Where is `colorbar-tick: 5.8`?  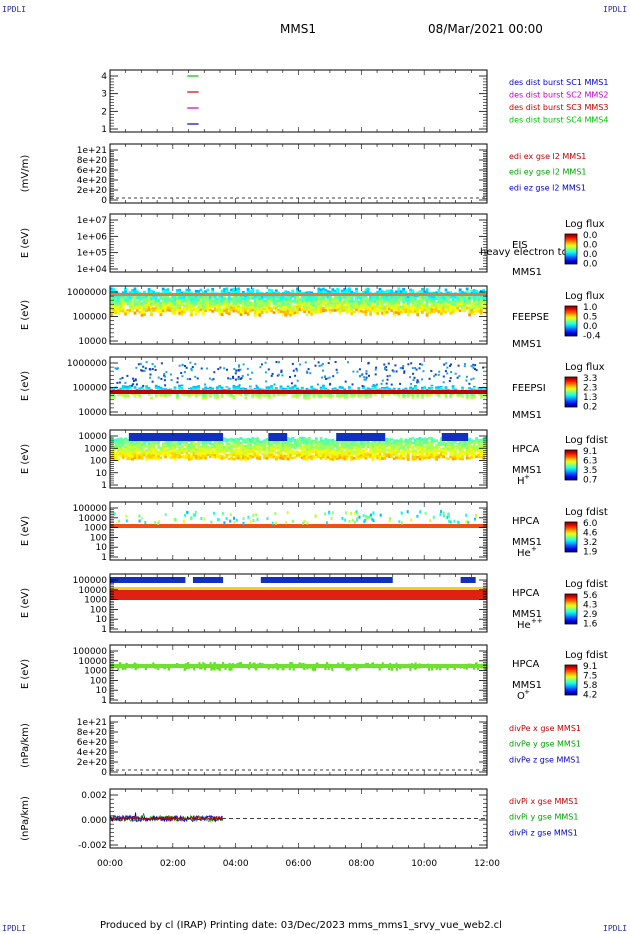
colorbar-tick: 5.8 is located at coordinates (590, 686).